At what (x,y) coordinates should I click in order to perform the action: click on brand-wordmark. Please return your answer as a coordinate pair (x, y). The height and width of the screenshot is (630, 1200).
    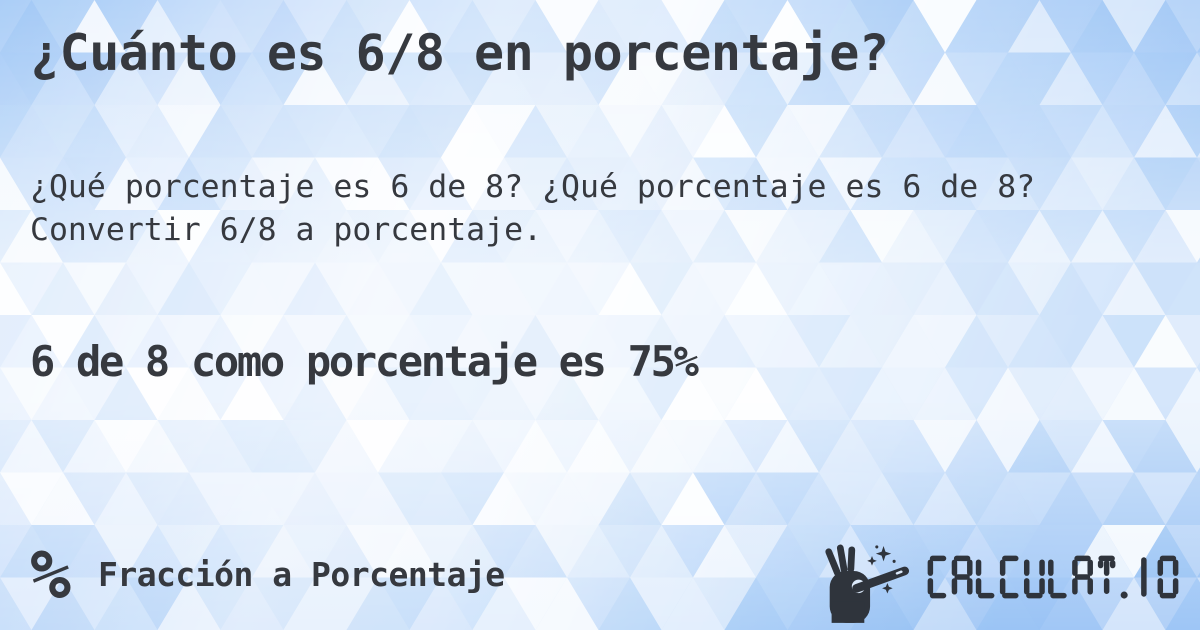
    Looking at the image, I should click on (1053, 577).